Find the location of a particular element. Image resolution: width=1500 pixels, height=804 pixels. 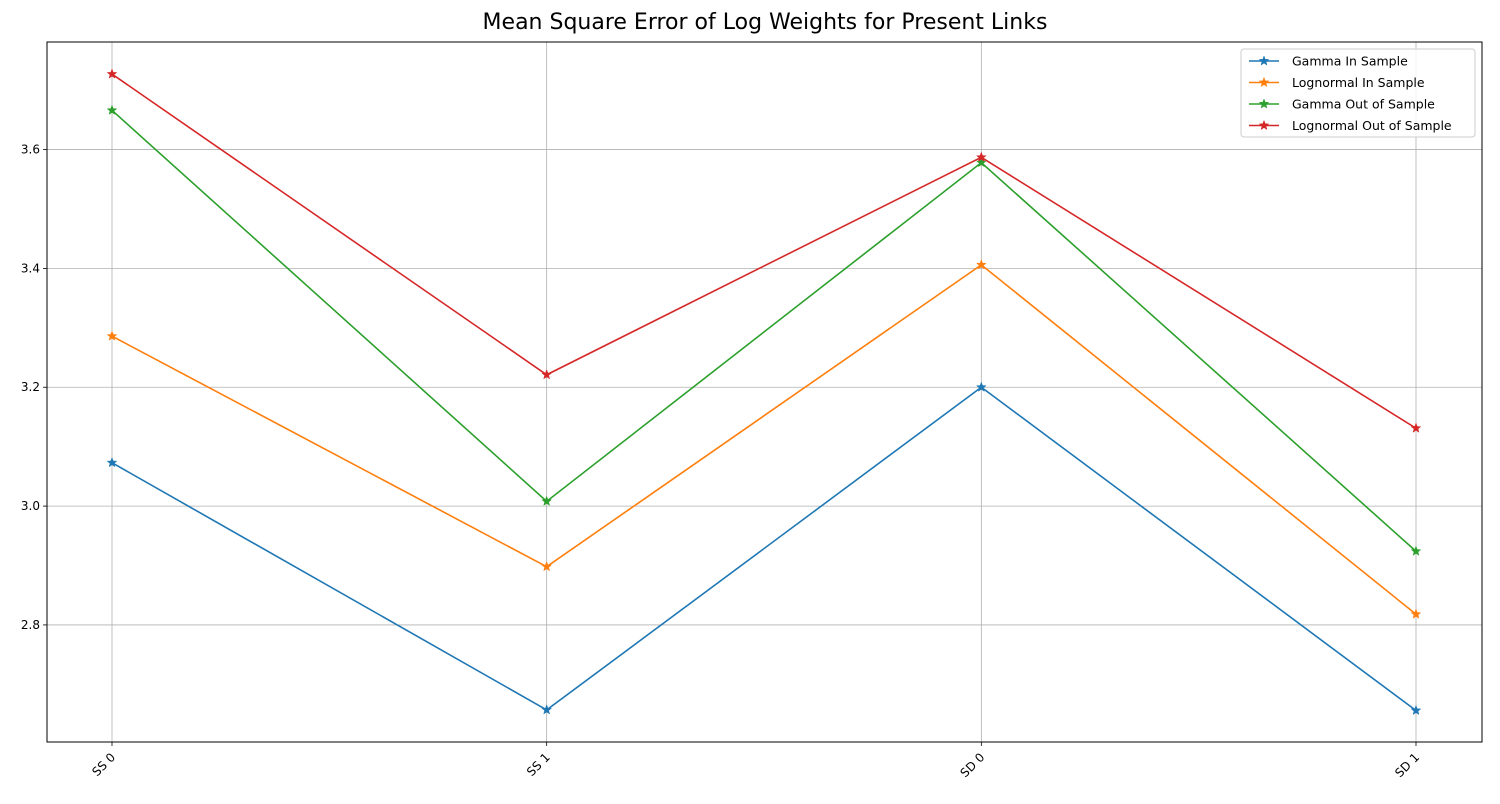

legend-label: Gamma In Sample is located at coordinates (1350, 61).